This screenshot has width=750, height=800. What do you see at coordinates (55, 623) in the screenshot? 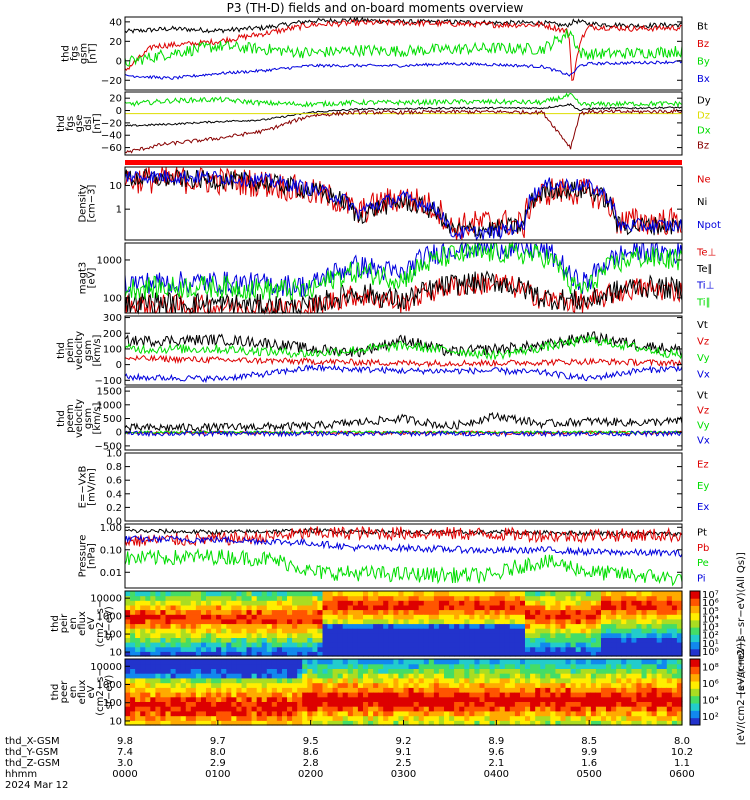
I see `ylabel-line: thd` at bounding box center [55, 623].